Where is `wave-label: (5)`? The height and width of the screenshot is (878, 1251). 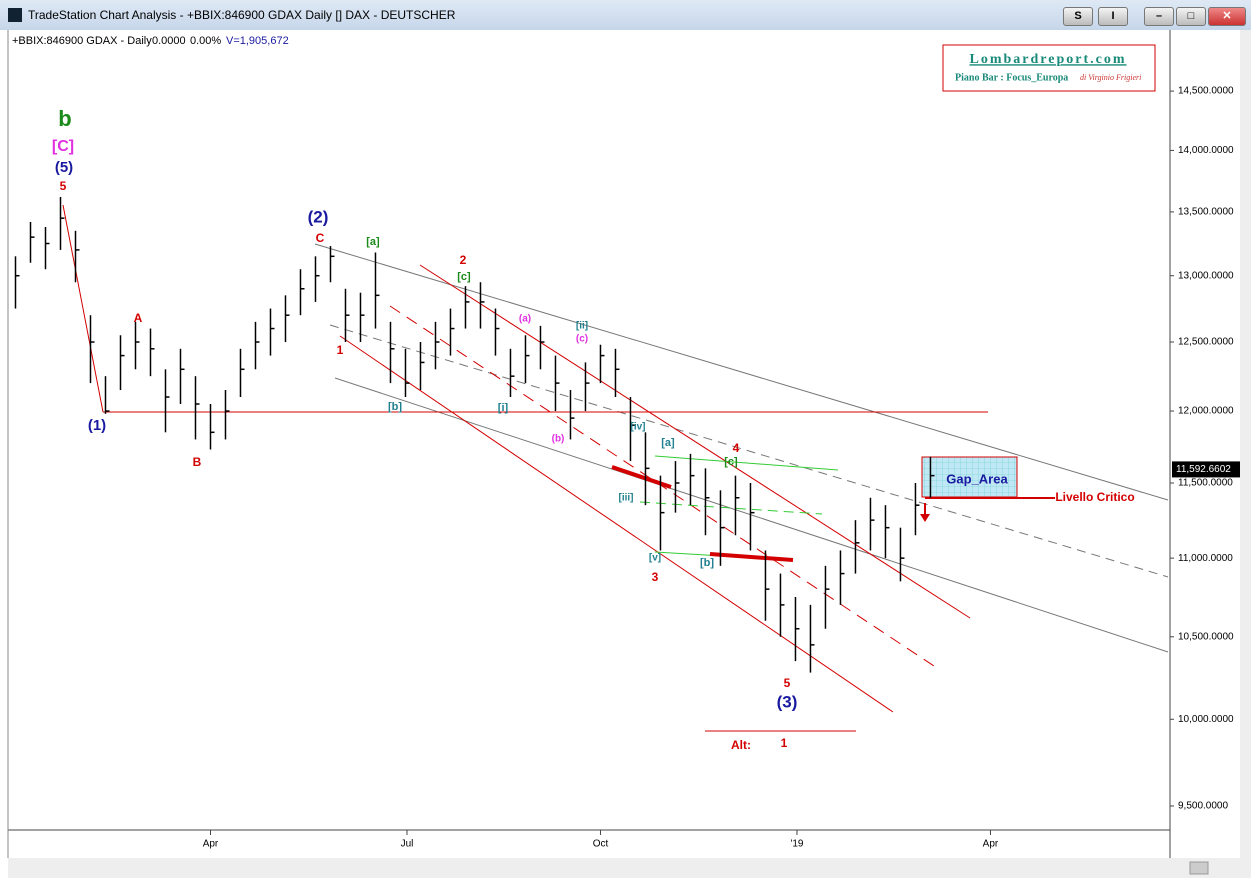
wave-label: (5) is located at coordinates (64, 167).